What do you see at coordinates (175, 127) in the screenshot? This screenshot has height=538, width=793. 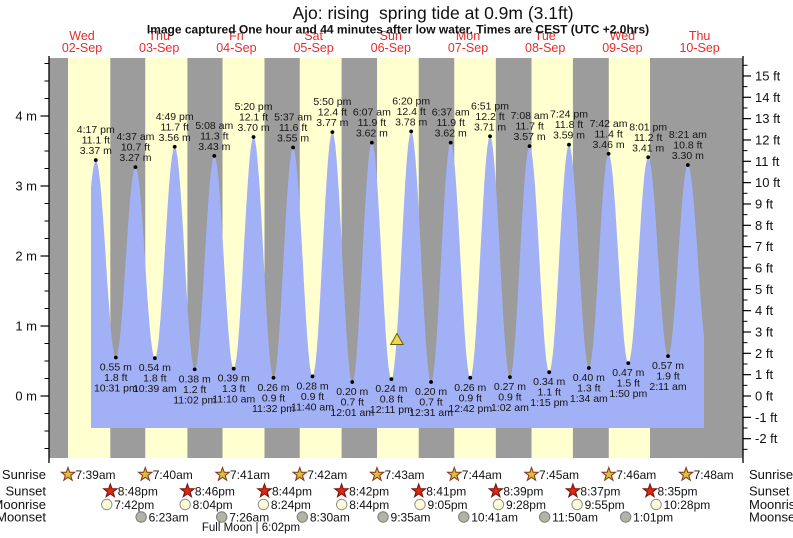 I see `high-tide-label: 4:49 pm 11.7 ft 3.56 m` at bounding box center [175, 127].